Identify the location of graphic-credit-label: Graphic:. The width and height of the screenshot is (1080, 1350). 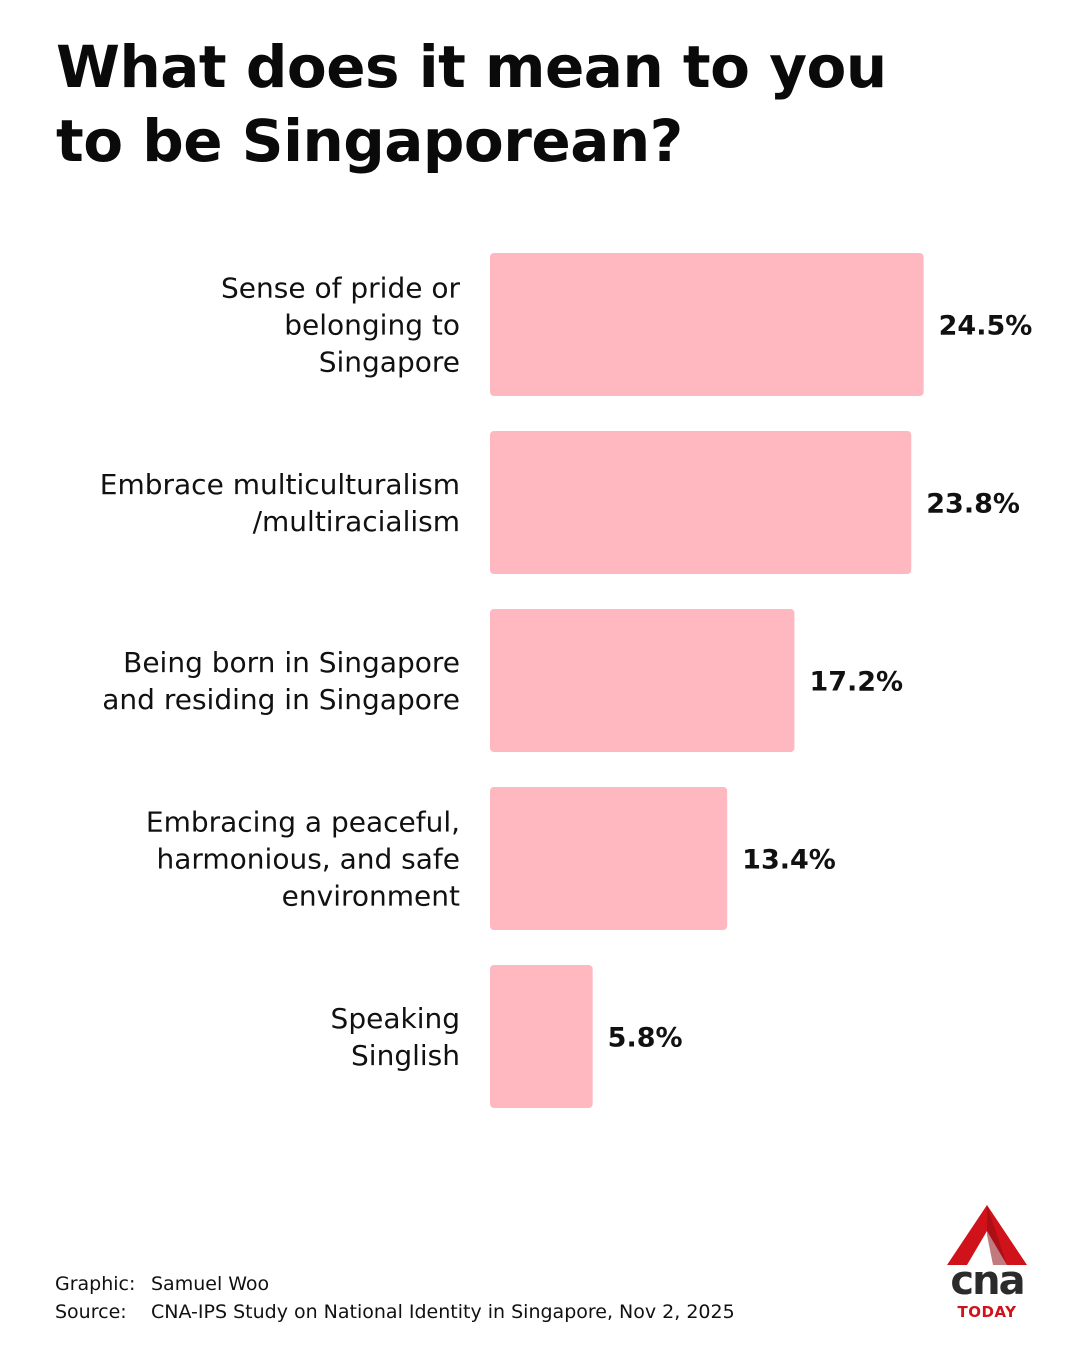
(95, 1284).